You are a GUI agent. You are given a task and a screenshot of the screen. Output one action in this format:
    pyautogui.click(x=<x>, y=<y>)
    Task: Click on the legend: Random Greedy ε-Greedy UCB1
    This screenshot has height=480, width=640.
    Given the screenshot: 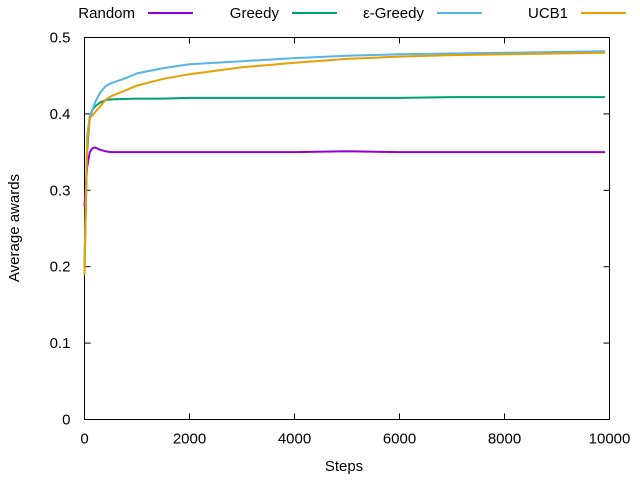 What is the action you would take?
    pyautogui.click(x=352, y=13)
    